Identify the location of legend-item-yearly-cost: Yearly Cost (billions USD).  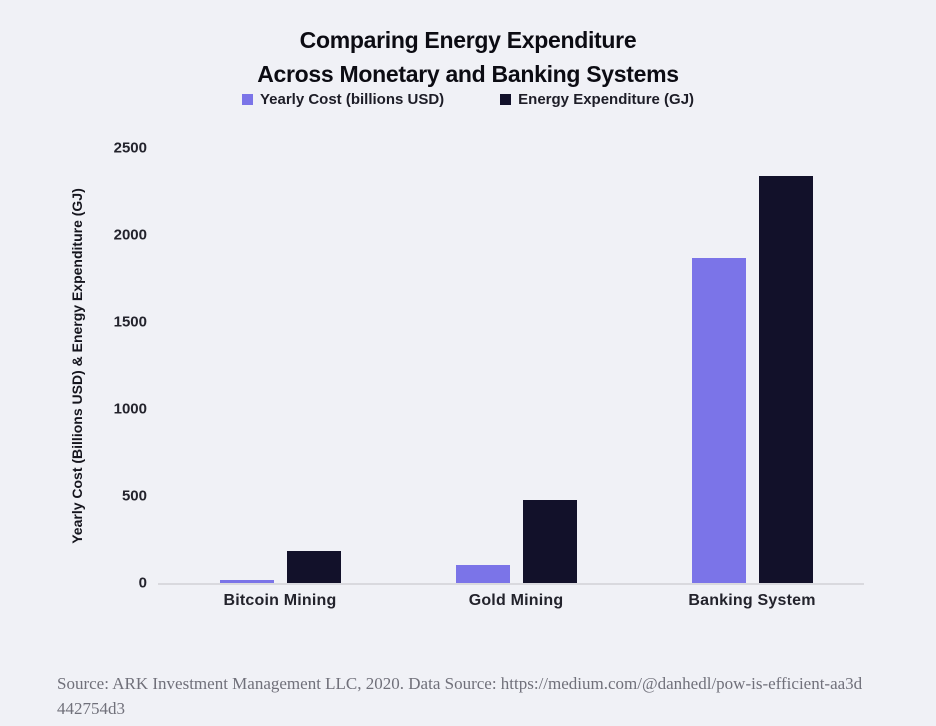
(343, 99).